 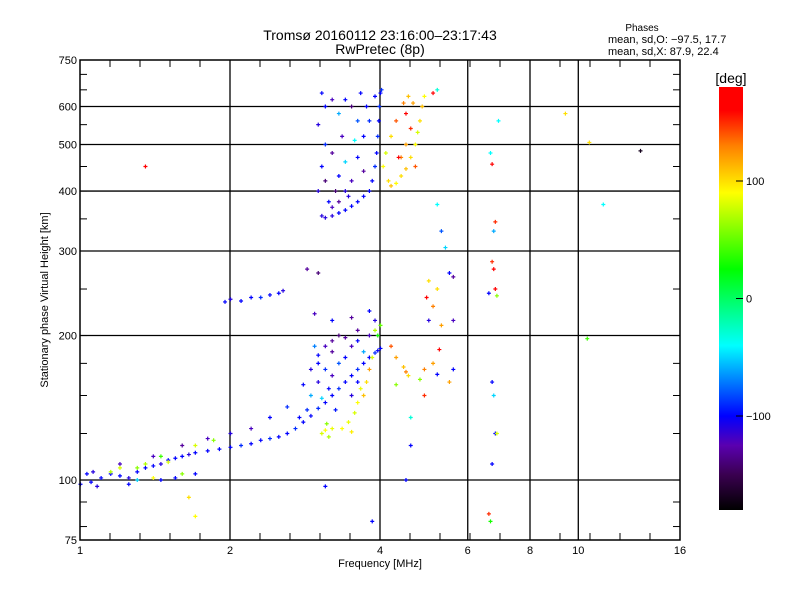 What do you see at coordinates (68, 481) in the screenshot?
I see `y-tick-label: 100` at bounding box center [68, 481].